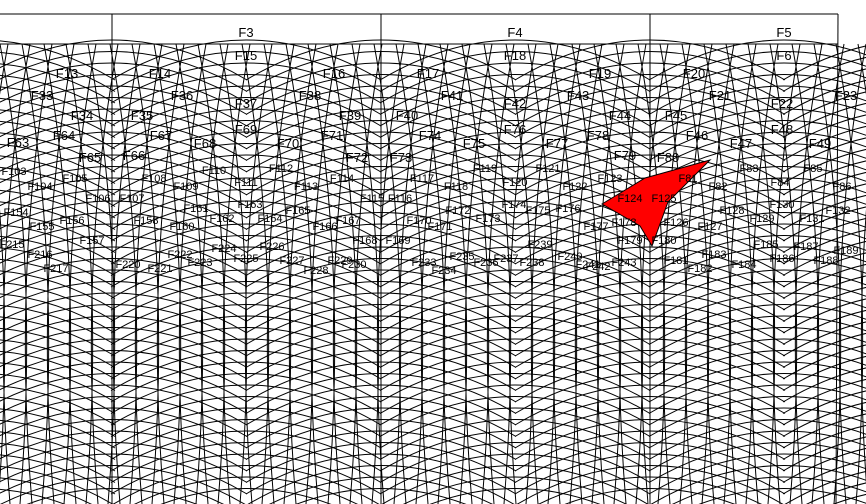  I want to click on cell-label: F182, so click(699, 269).